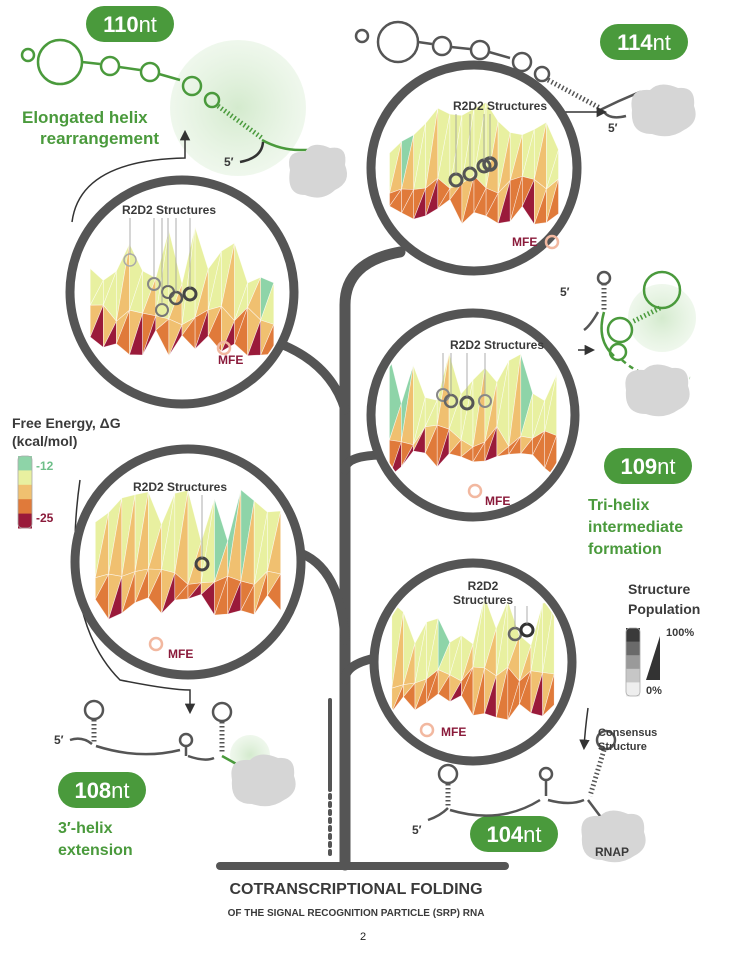 This screenshot has width=742, height=960. Describe the element at coordinates (121, 24) in the screenshot. I see `stage-110-number: 110` at that location.